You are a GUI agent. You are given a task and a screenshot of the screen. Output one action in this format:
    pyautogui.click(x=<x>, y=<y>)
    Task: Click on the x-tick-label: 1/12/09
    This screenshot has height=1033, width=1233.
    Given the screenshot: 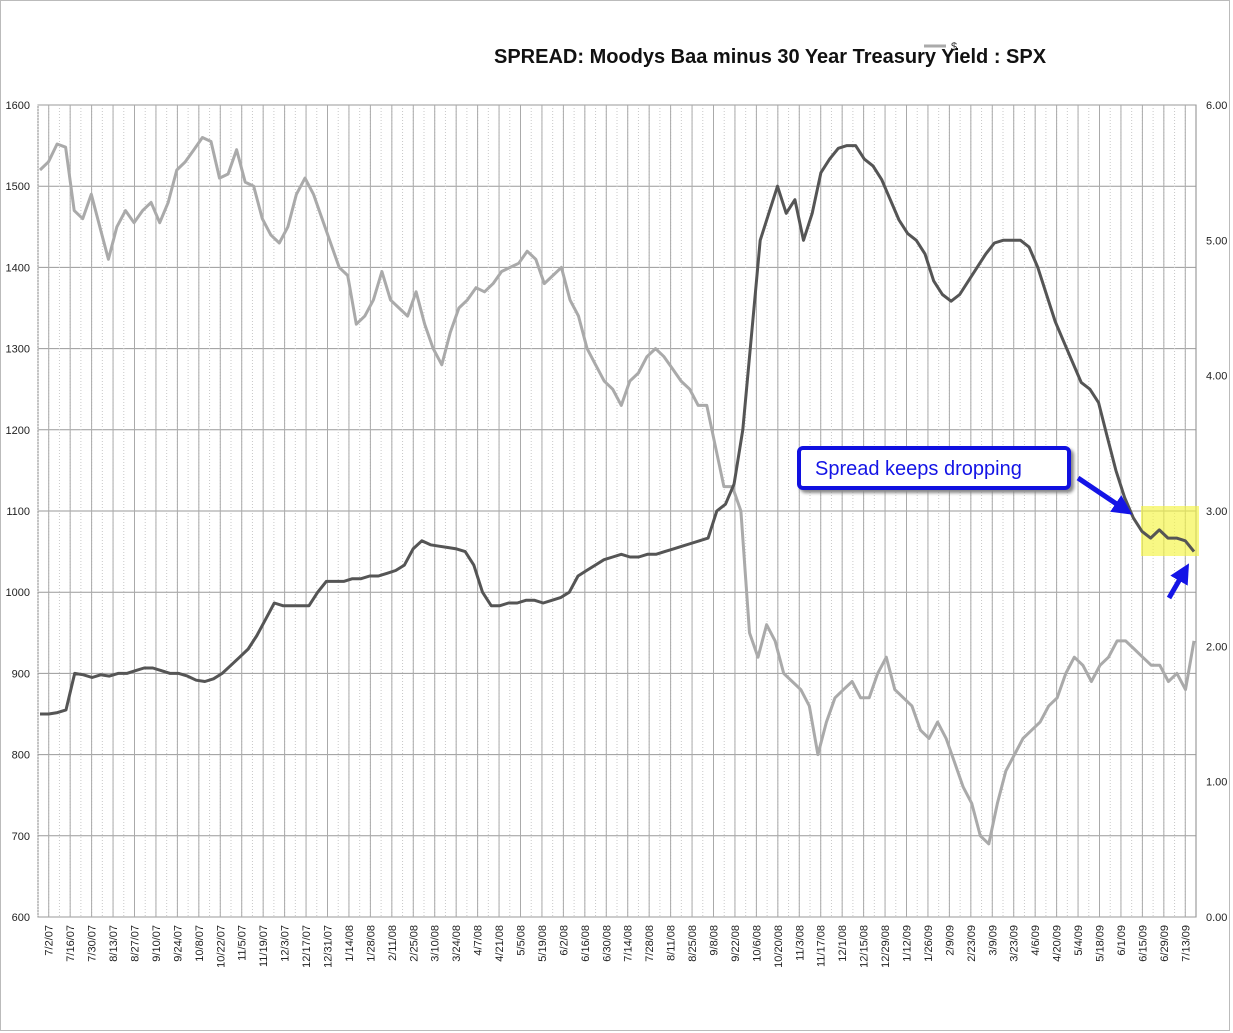 What is the action you would take?
    pyautogui.click(x=908, y=943)
    